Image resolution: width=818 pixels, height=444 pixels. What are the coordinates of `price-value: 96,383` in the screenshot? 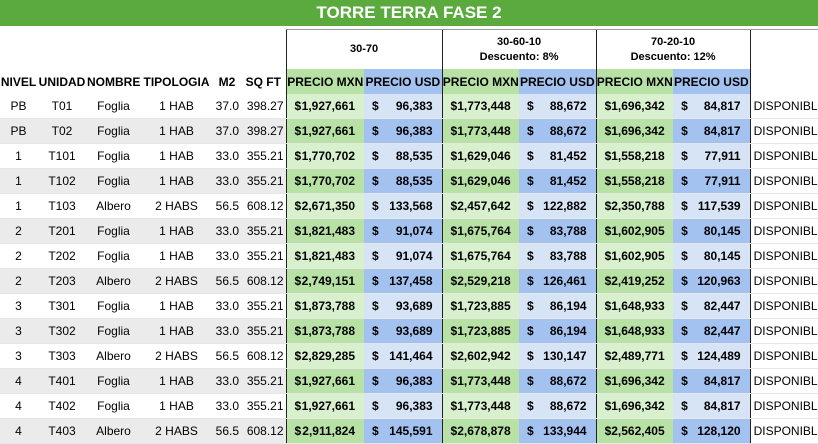 It's located at (414, 381).